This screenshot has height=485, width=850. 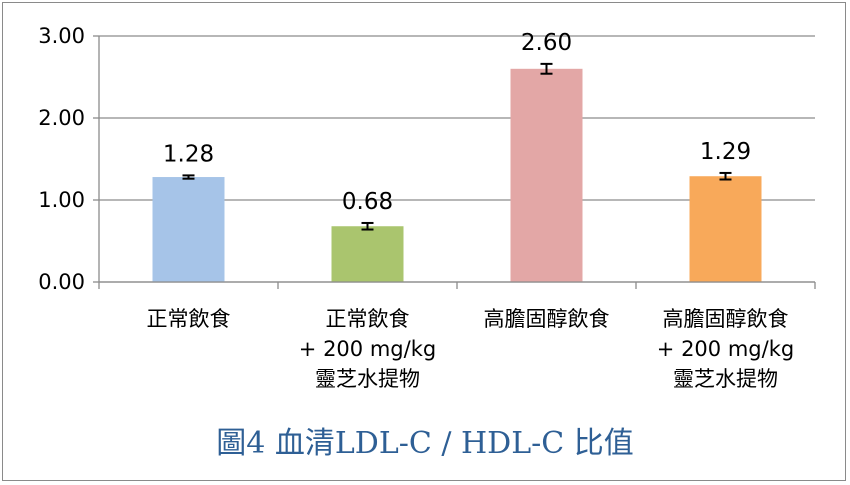 I want to click on data-label: 1.28, so click(x=188, y=154).